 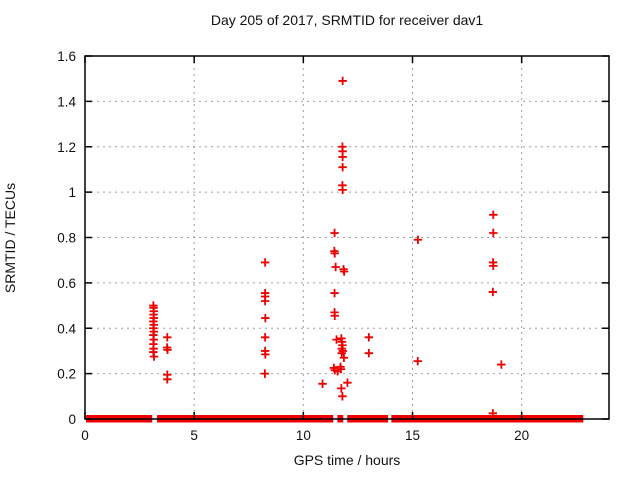 I want to click on x-tick-label: 15, so click(x=412, y=435).